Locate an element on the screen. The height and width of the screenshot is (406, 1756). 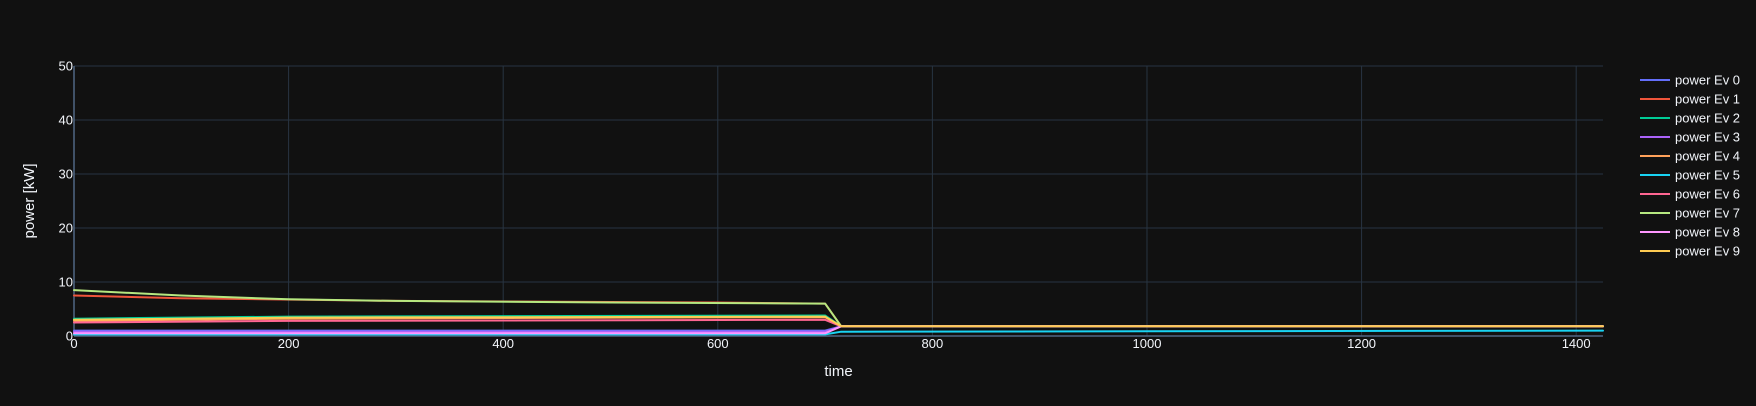
legend-label: power Ev 3 is located at coordinates (1707, 137).